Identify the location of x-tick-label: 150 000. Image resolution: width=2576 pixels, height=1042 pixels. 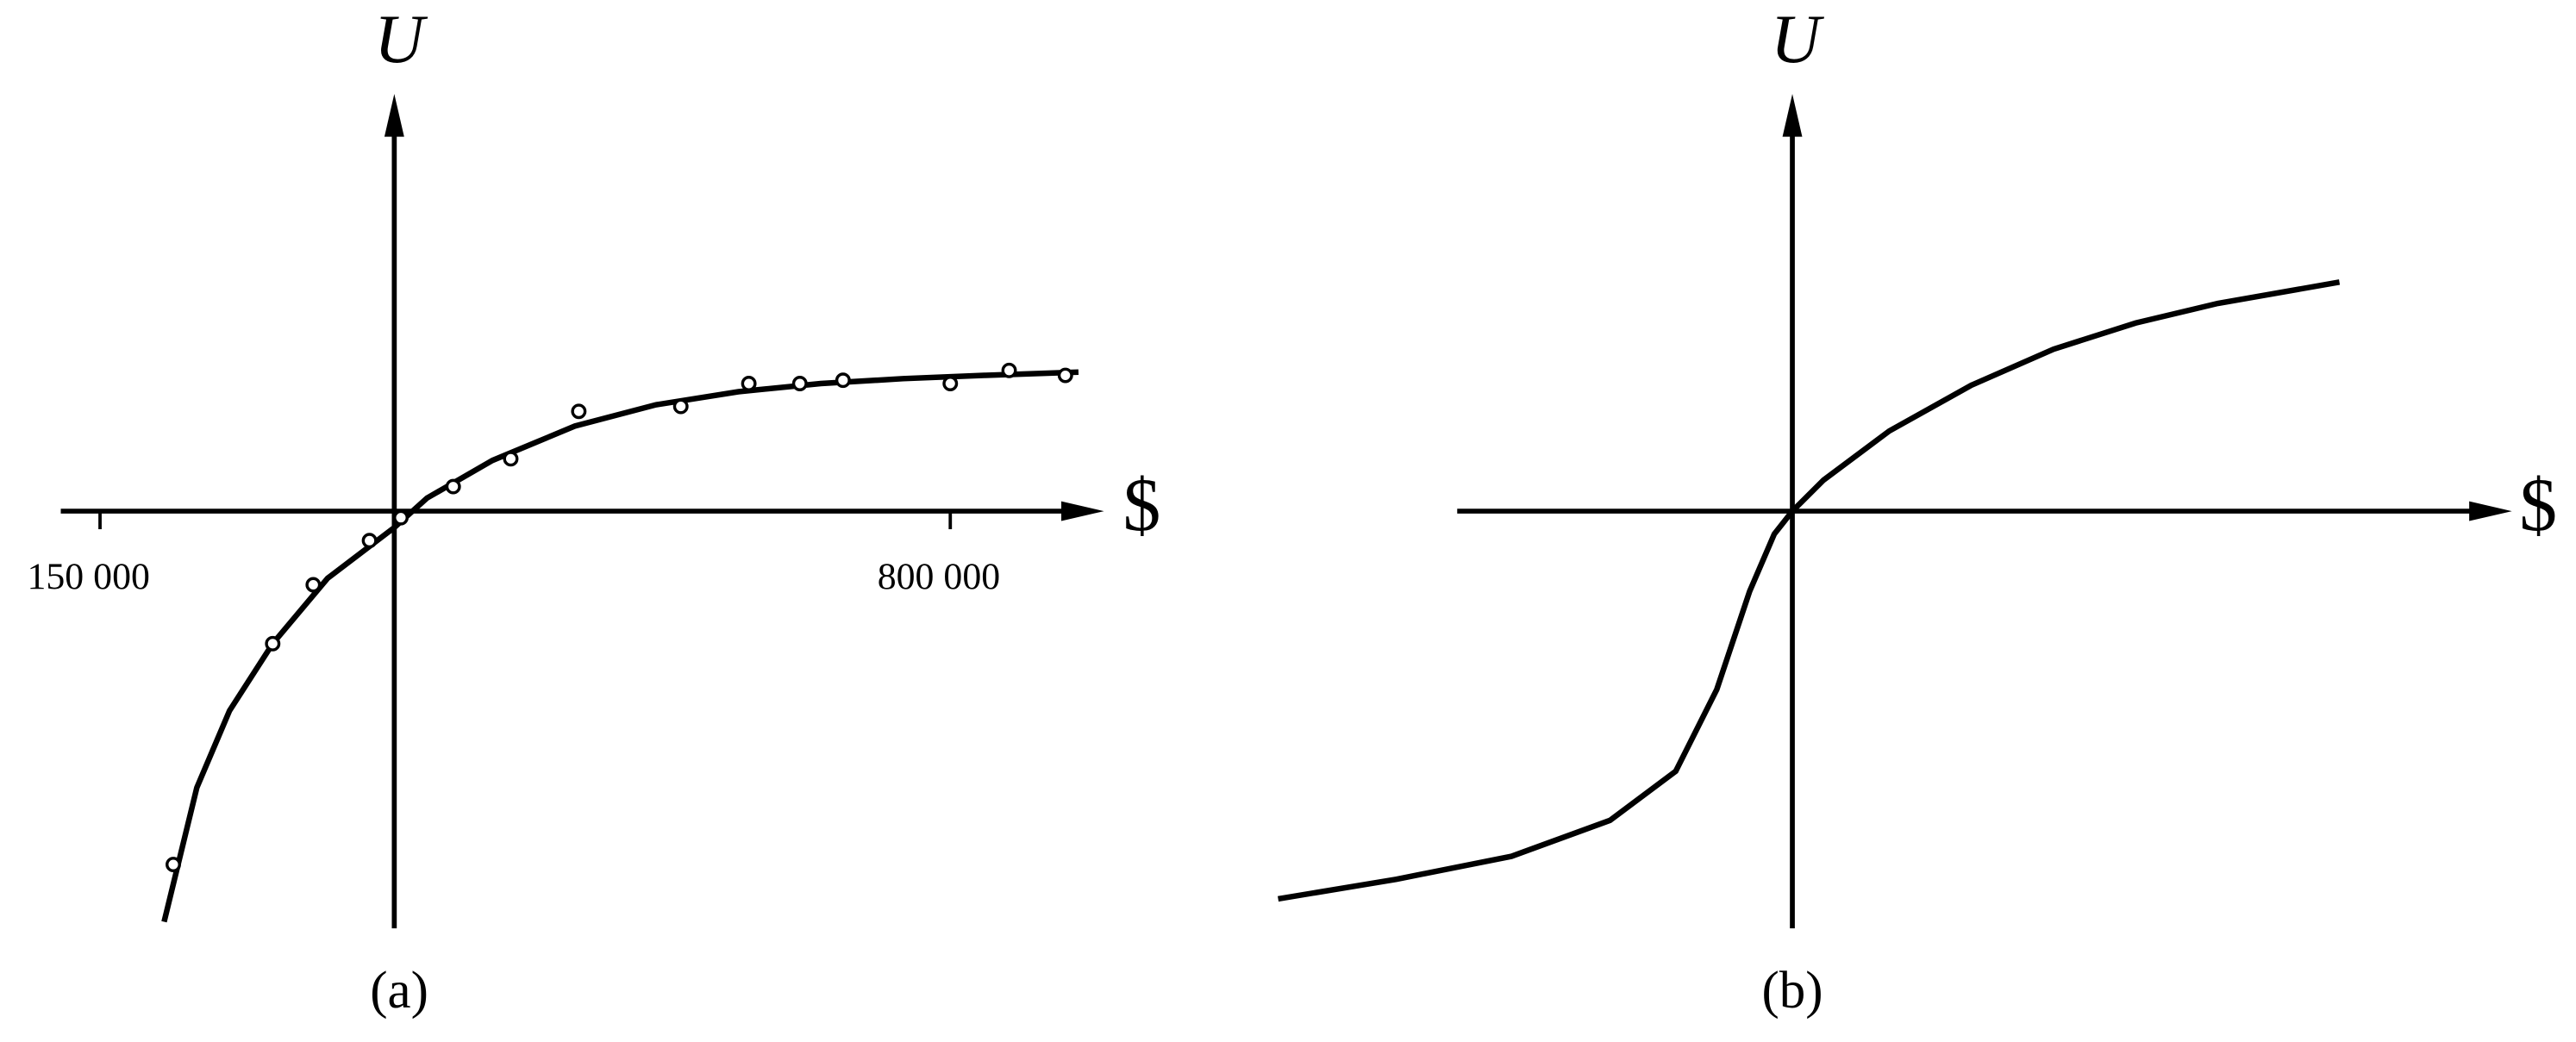
(88, 576).